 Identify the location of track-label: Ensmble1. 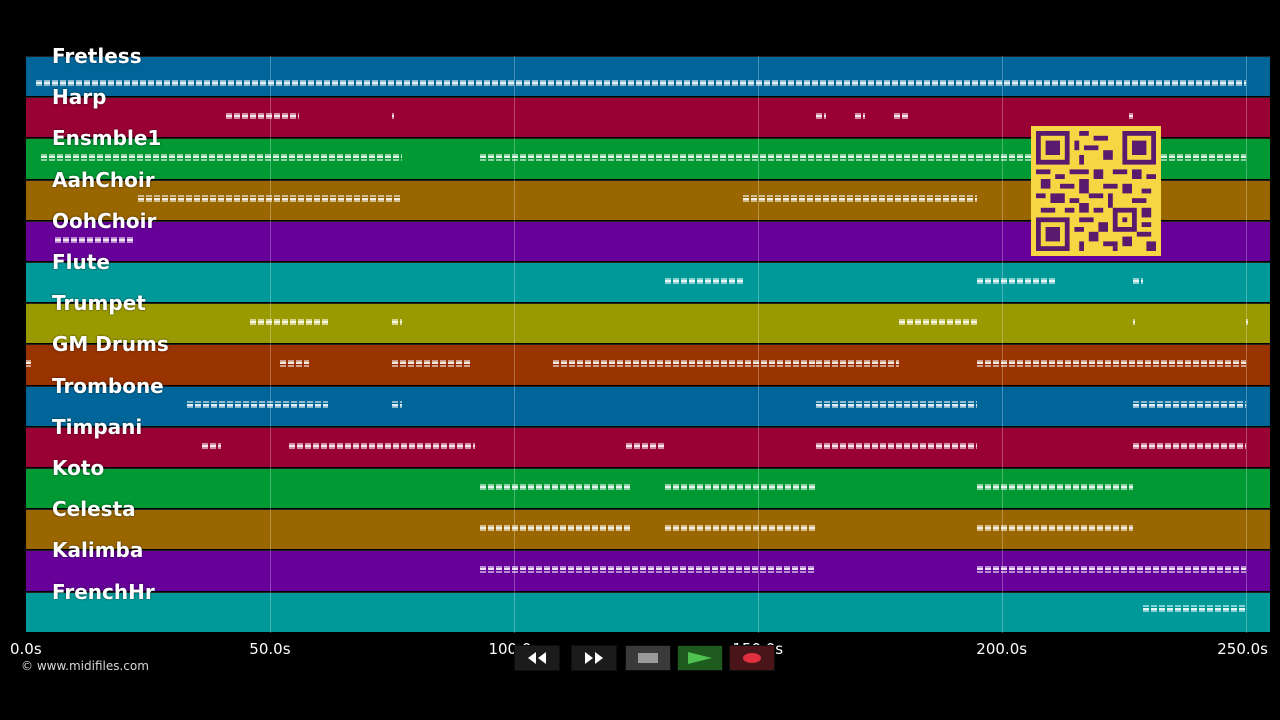
(107, 138).